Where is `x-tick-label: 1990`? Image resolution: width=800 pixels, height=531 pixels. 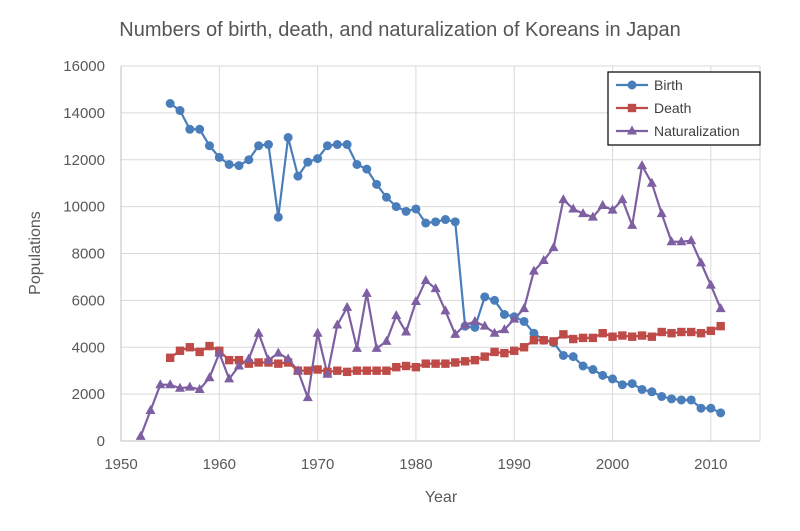
x-tick-label: 1990 is located at coordinates (514, 464).